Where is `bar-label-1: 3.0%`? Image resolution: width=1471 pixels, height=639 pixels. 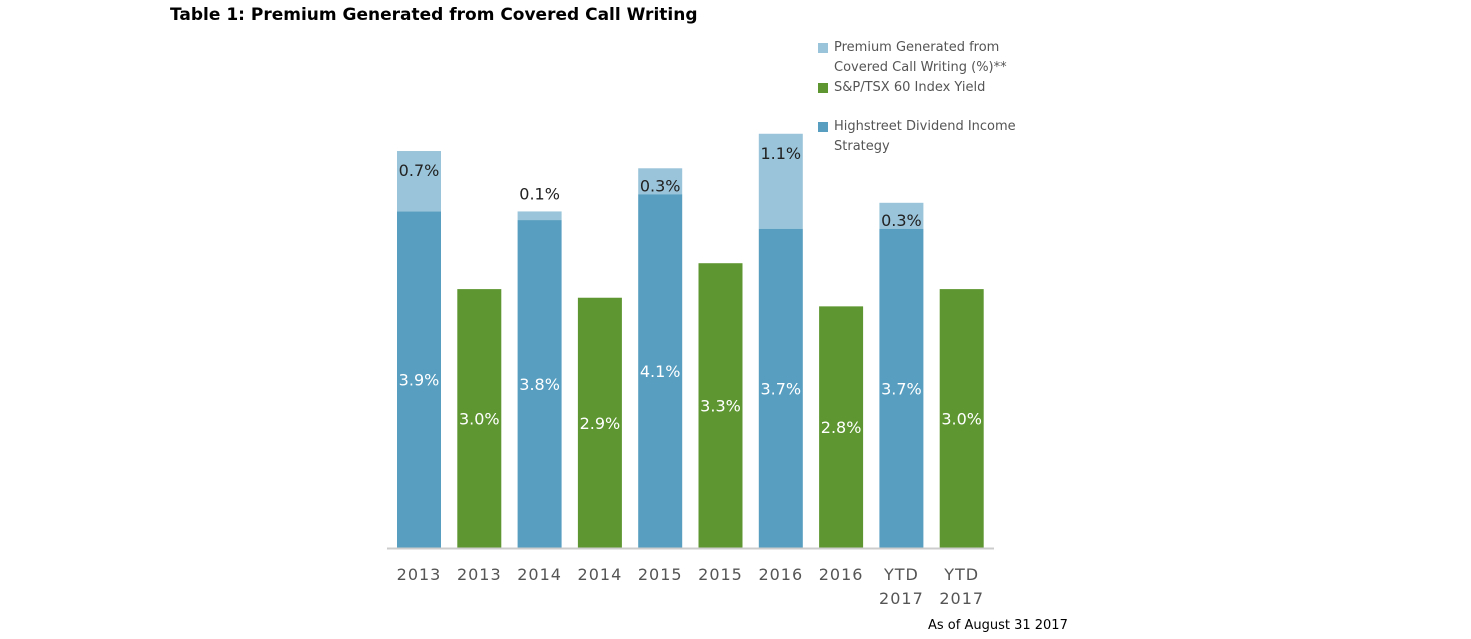
bar-label-1: 3.0% is located at coordinates (479, 419).